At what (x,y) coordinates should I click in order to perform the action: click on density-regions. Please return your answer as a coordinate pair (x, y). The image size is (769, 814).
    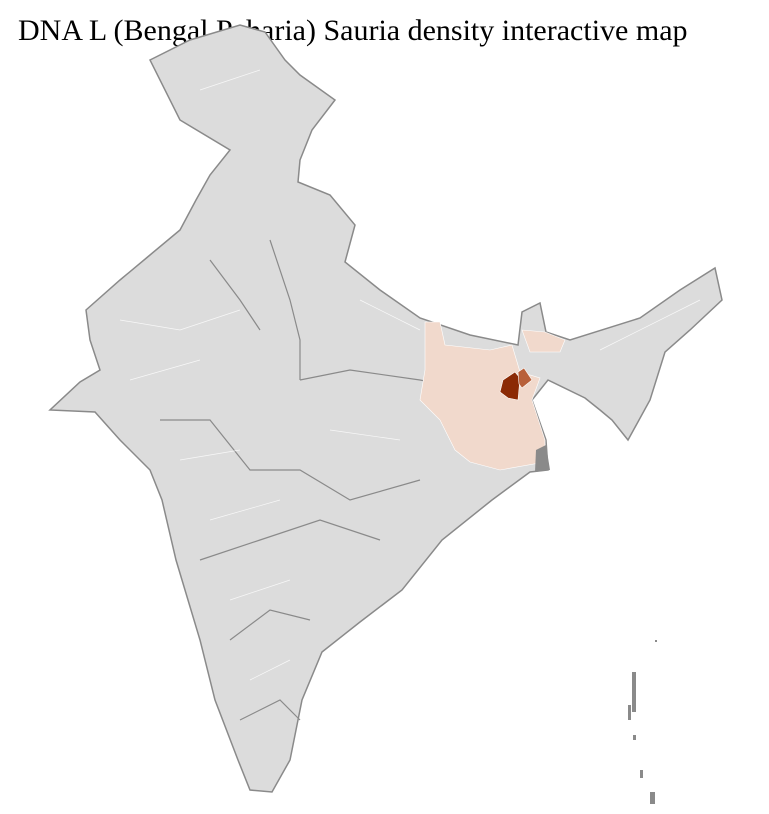
    Looking at the image, I should click on (492, 396).